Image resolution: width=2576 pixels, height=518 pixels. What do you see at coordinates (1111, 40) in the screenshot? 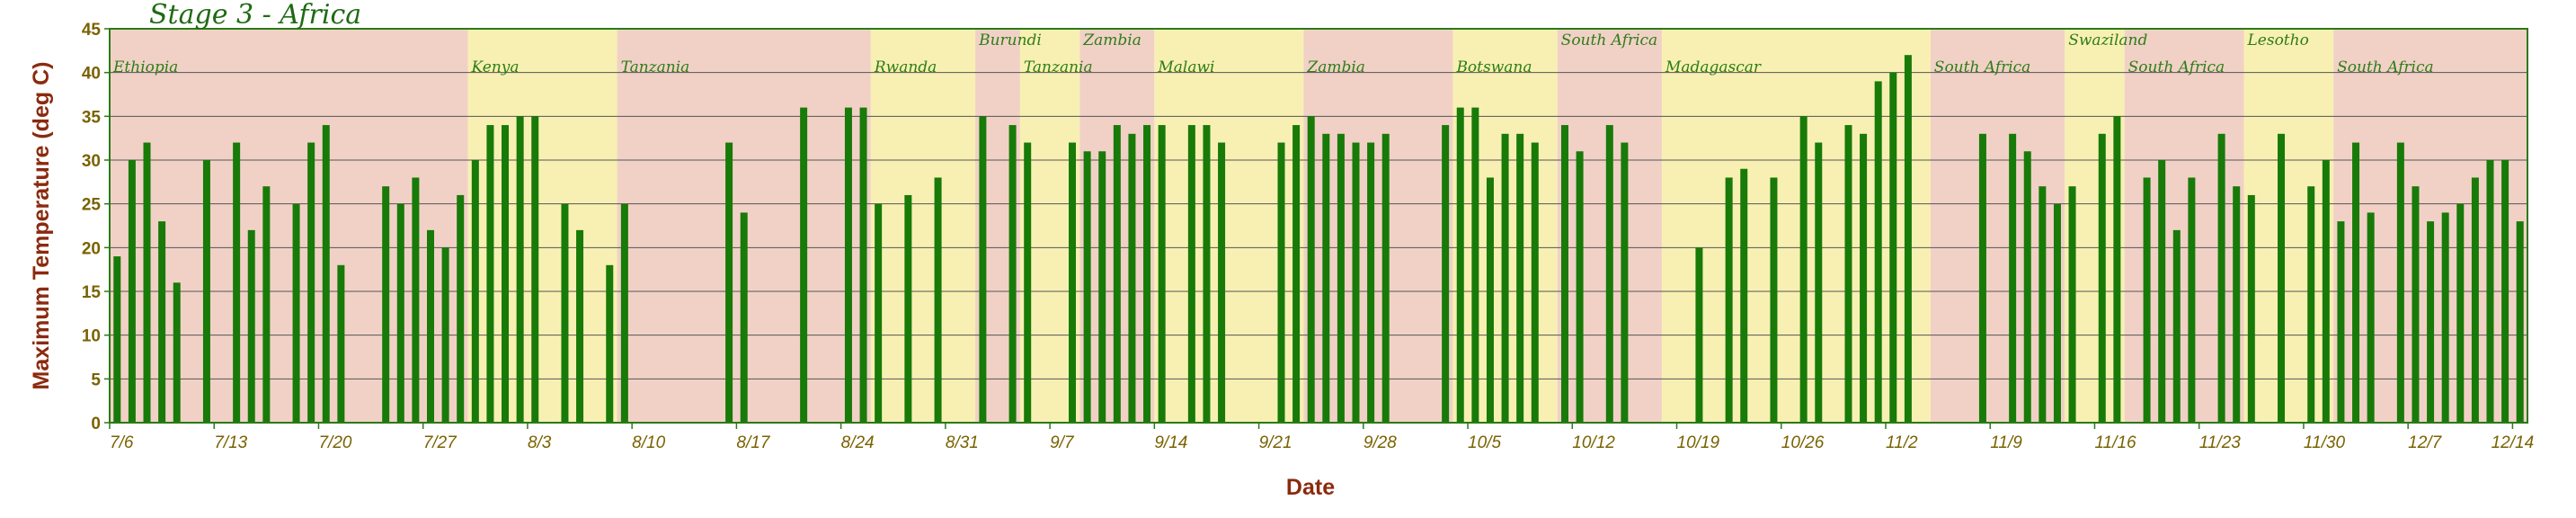
I see `country-label: Zambia` at bounding box center [1111, 40].